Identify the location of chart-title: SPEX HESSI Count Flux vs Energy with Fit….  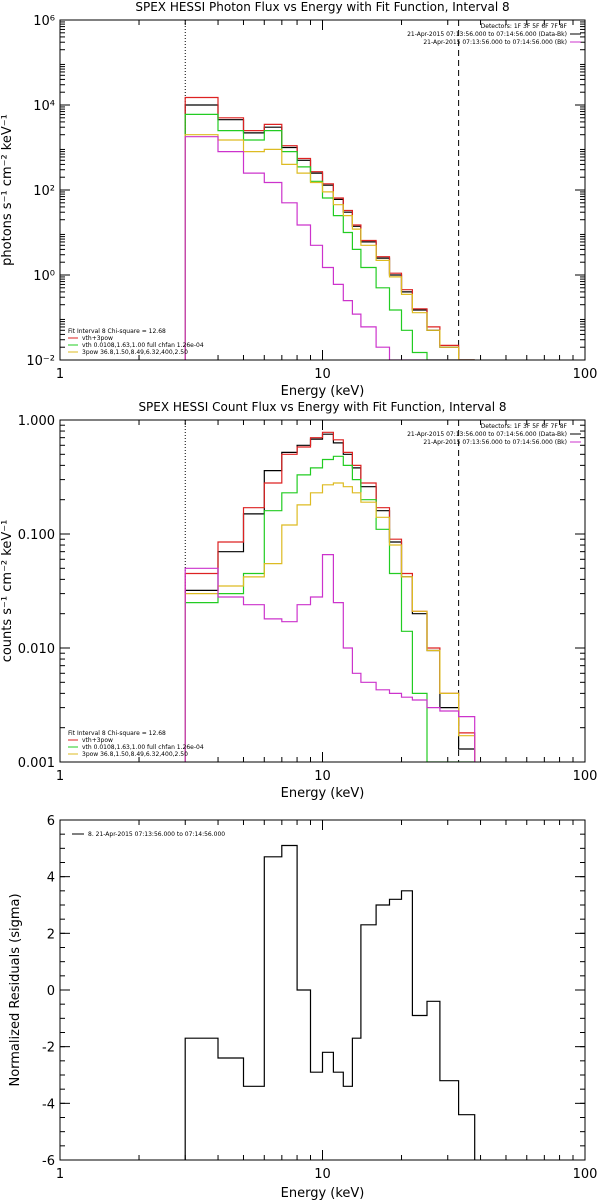
(322, 407).